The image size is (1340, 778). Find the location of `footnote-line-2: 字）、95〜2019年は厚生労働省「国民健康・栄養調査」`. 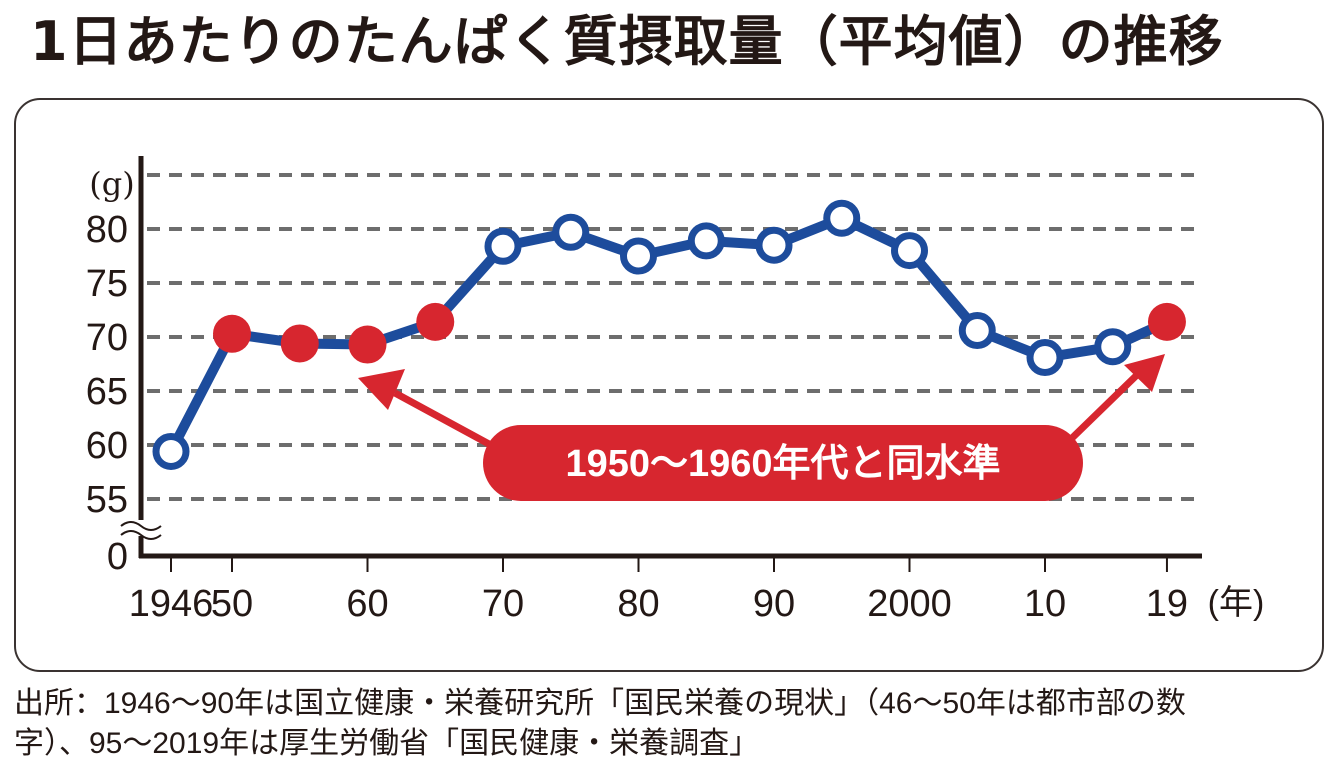

footnote-line-2: 字）、95〜2019年は厚生労働省「国民健康・栄養調査」 is located at coordinates (387, 743).